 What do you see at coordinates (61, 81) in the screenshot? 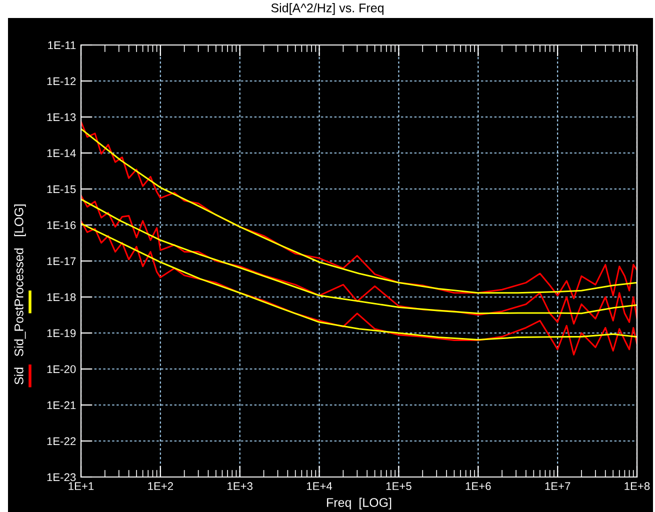
I see `y-tick-label: 1E-12` at bounding box center [61, 81].